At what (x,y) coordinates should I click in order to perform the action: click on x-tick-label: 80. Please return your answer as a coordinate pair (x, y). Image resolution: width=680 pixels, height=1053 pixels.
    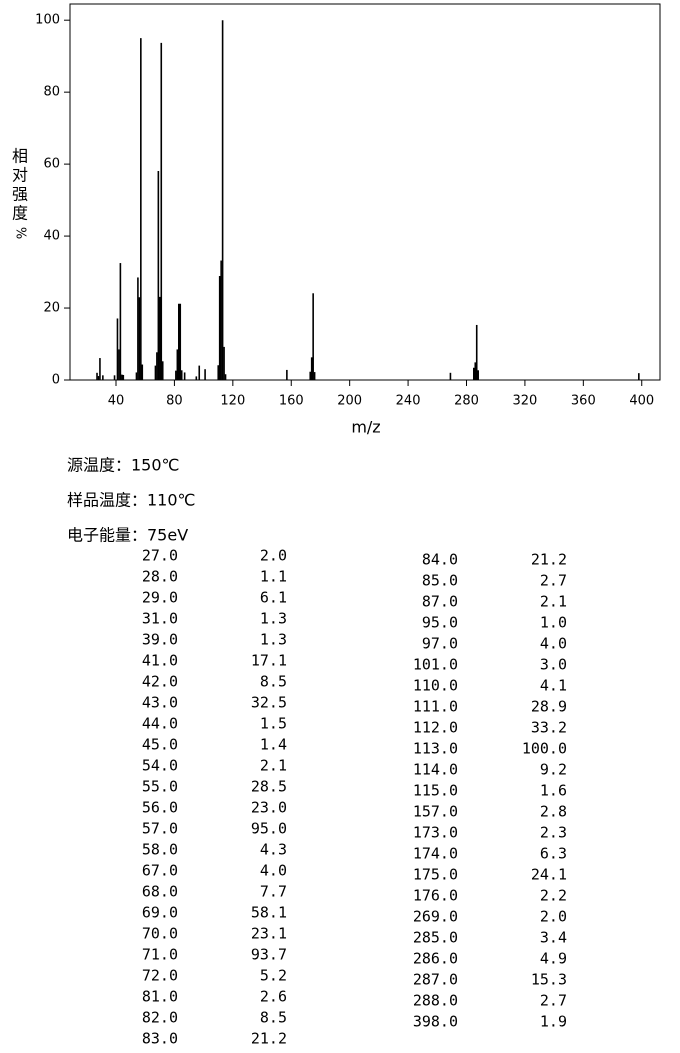
    Looking at the image, I should click on (174, 401).